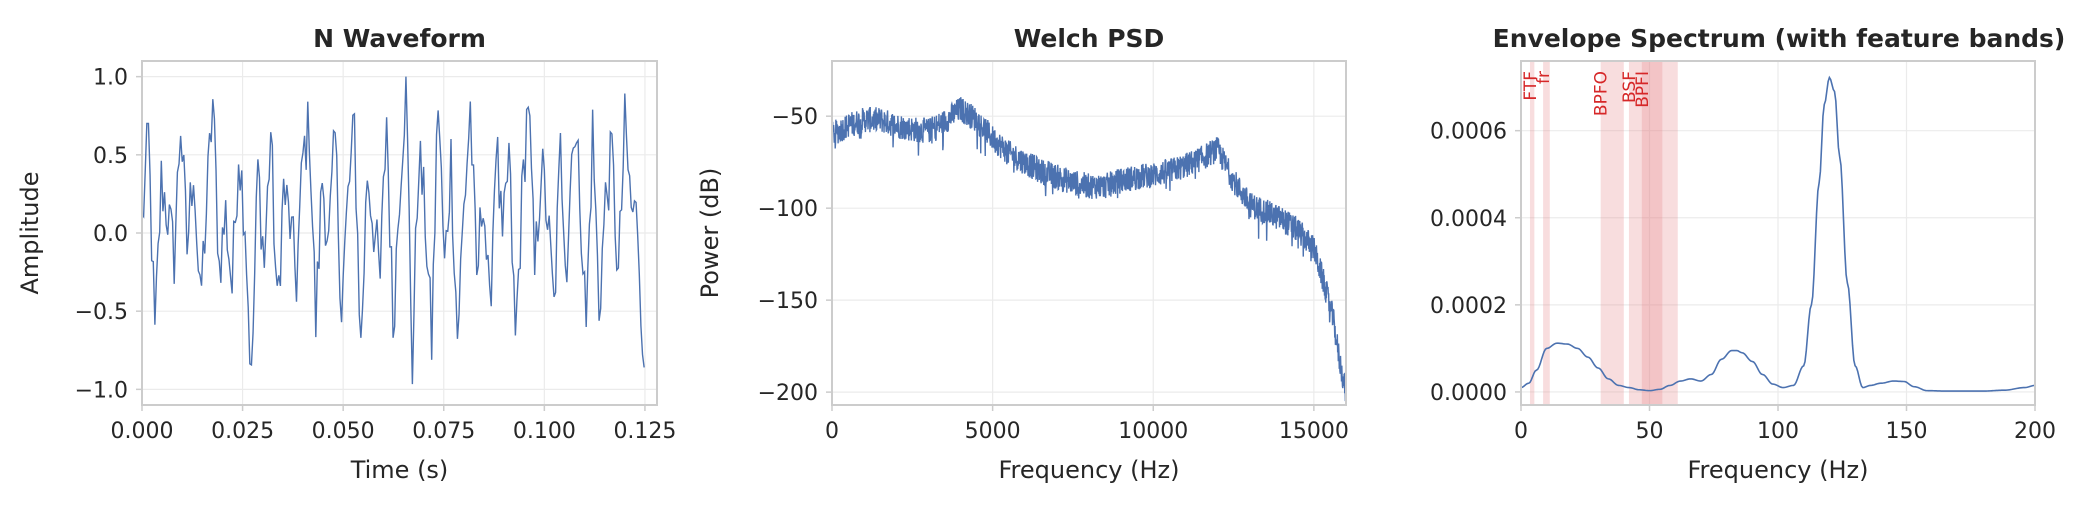  I want to click on y-tick-label: −1.0, so click(101, 390).